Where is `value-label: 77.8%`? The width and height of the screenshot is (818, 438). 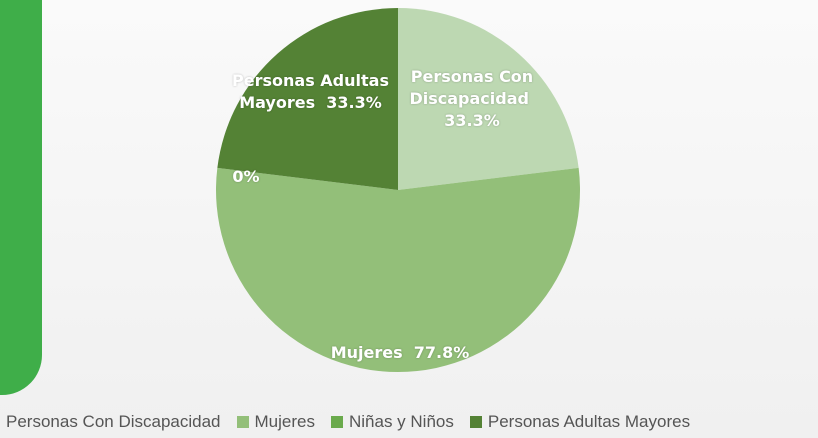
value-label: 77.8% is located at coordinates (441, 352).